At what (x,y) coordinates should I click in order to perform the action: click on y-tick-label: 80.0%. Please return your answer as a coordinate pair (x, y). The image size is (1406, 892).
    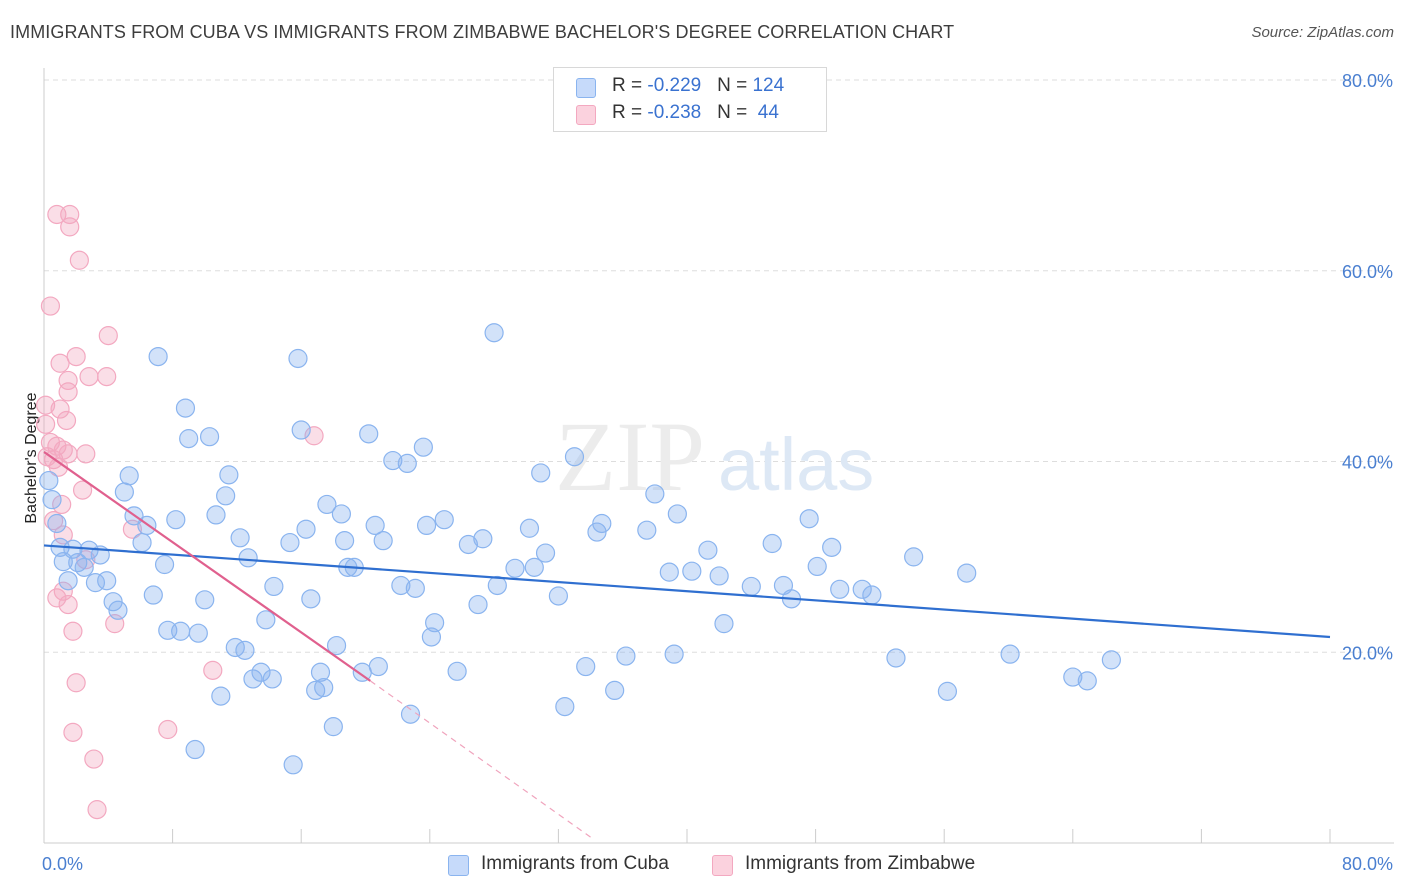
    Looking at the image, I should click on (1367, 81).